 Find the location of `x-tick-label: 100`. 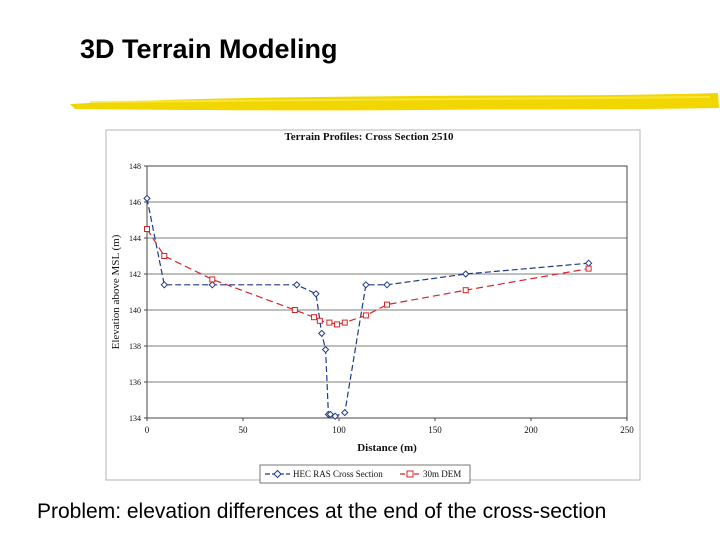

x-tick-label: 100 is located at coordinates (339, 430).